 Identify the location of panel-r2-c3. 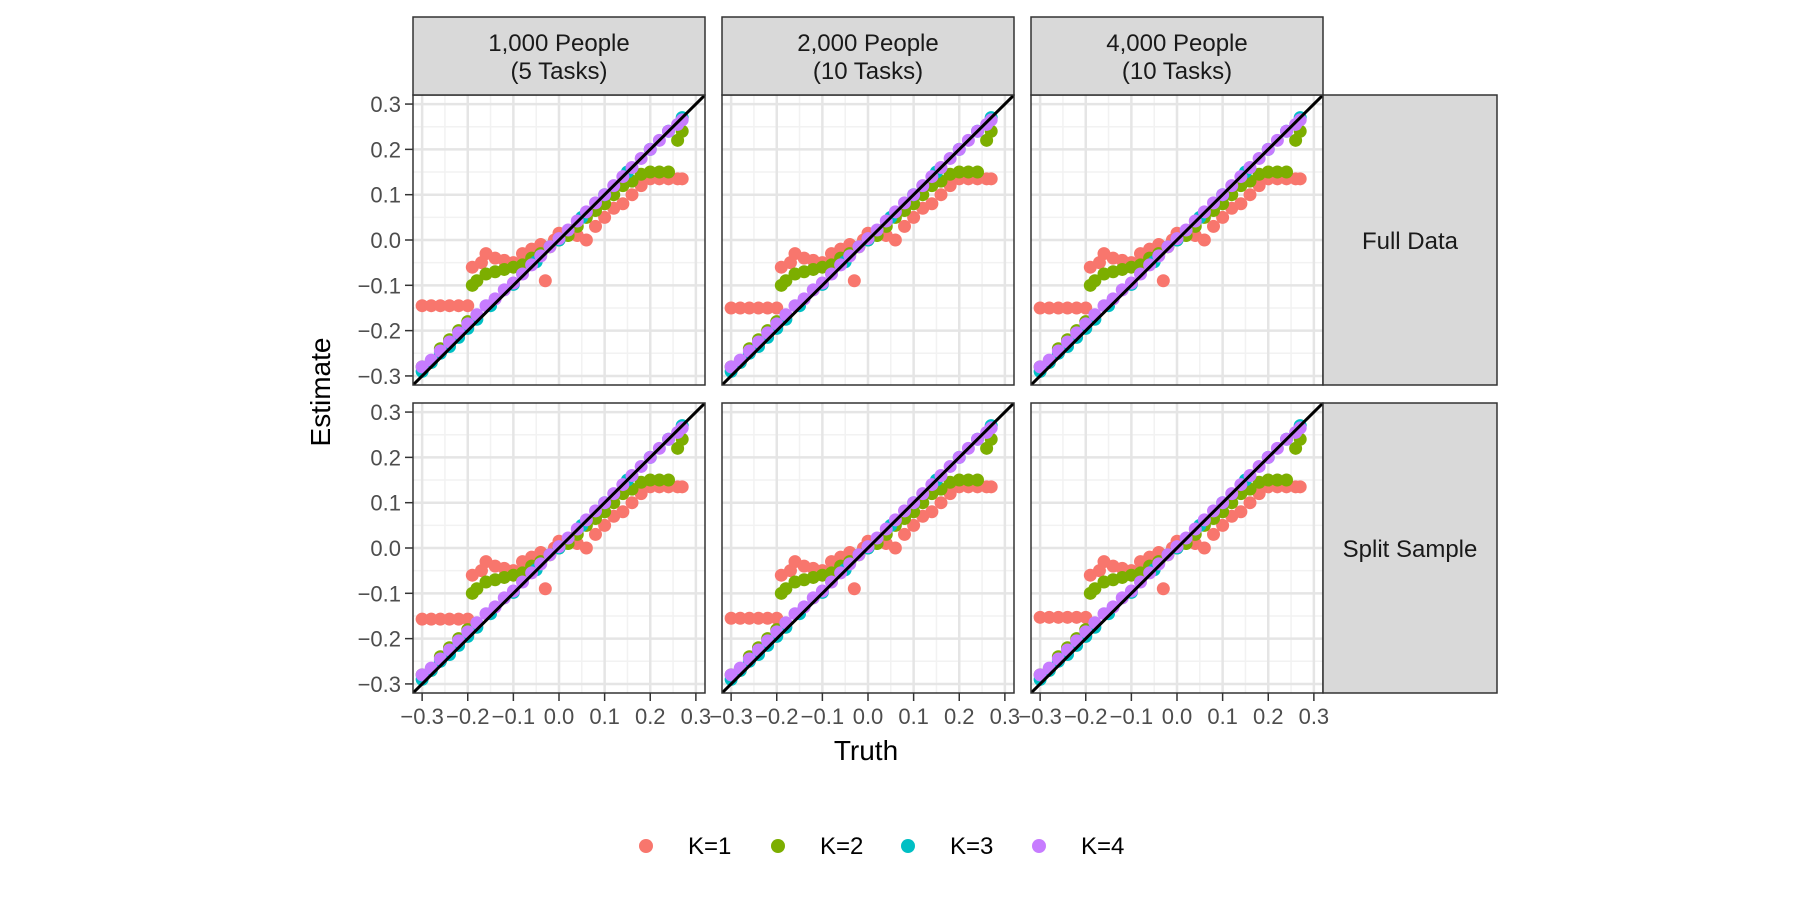
(1177, 548).